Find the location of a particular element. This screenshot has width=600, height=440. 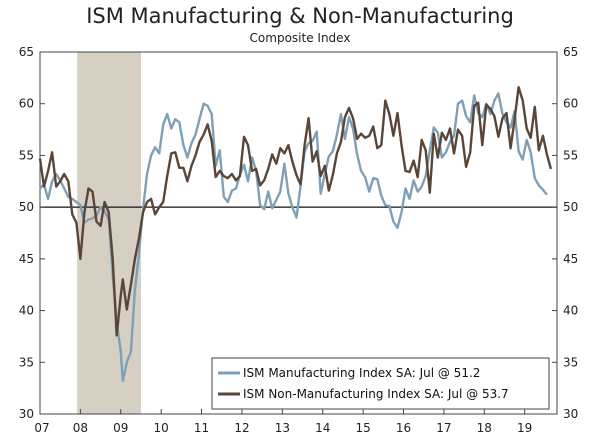

y-tick-label-left-35: 35 is located at coordinates (26, 362).